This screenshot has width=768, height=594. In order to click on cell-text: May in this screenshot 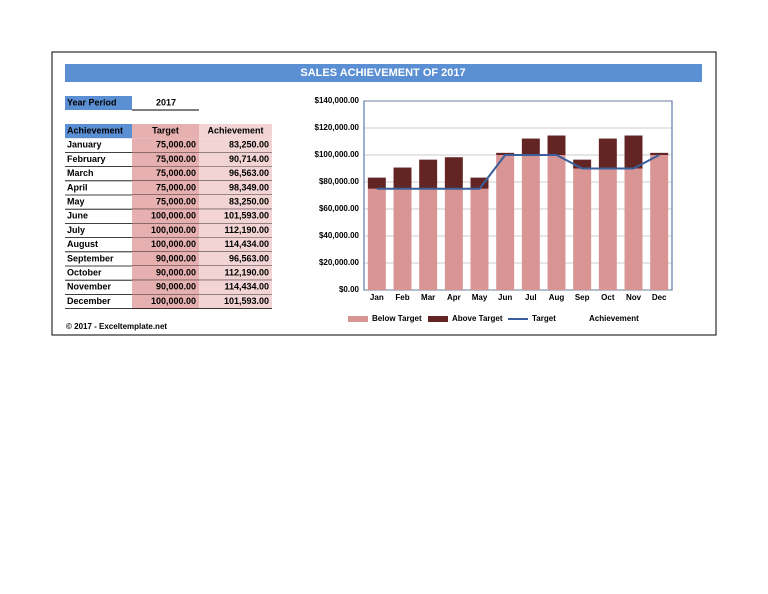, I will do `click(76, 201)`.